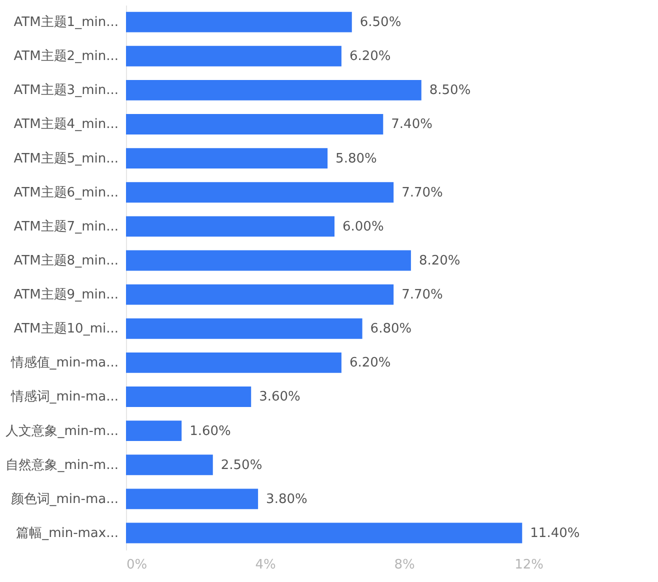 The image size is (658, 582). Describe the element at coordinates (439, 260) in the screenshot. I see `data-label: 8.20%` at that location.